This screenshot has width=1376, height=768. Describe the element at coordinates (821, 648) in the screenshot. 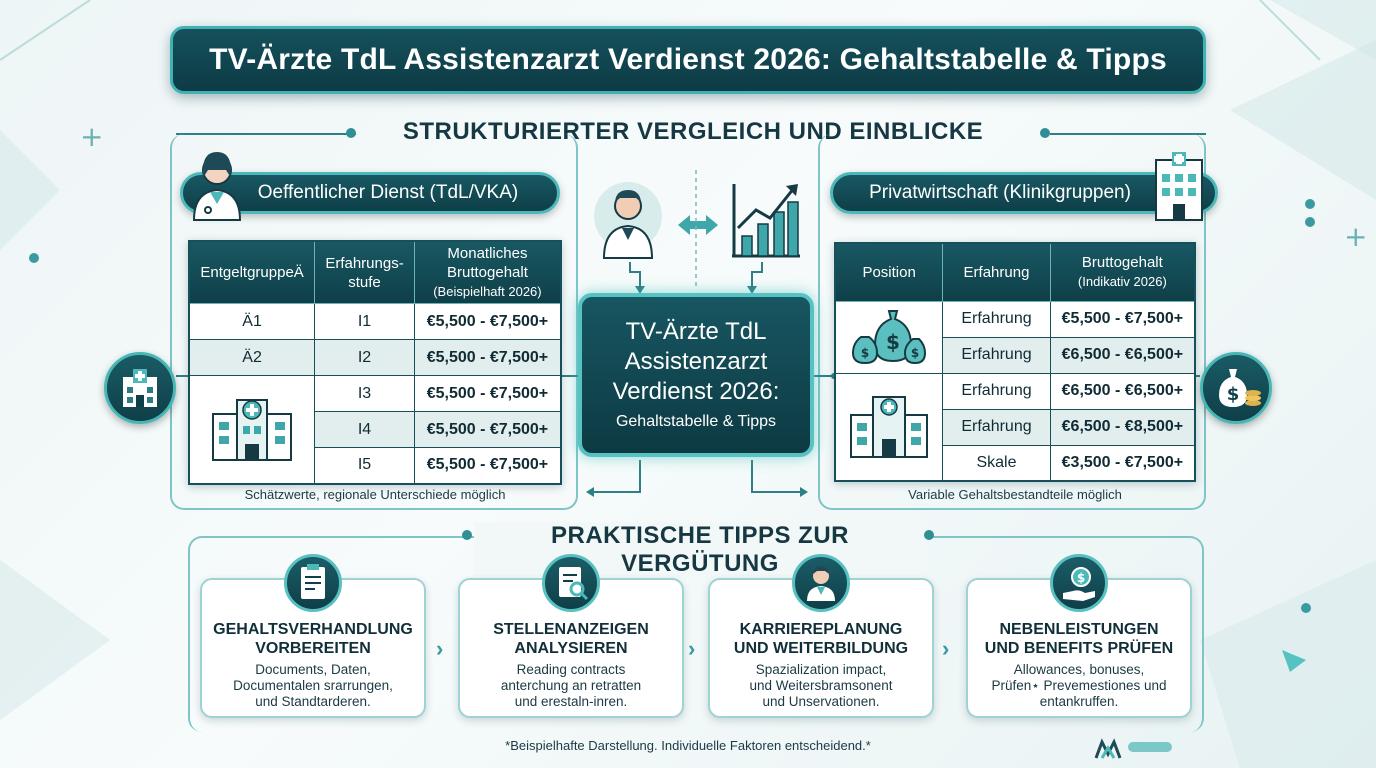

I see `tip-title-line2: UND WEITERBILDUNG` at that location.